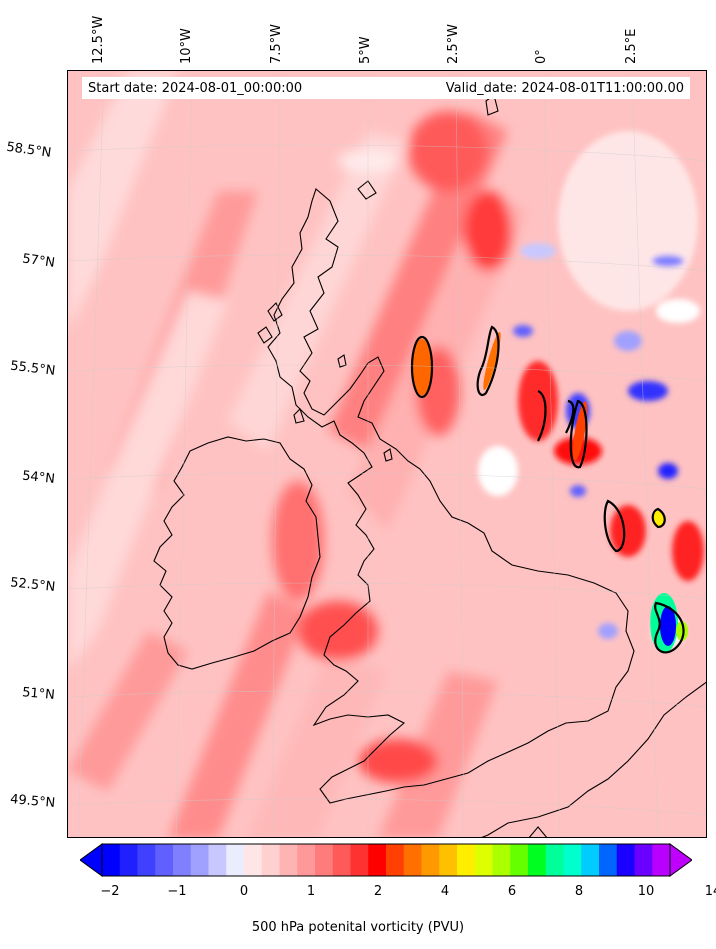 This screenshot has height=949, width=716. Describe the element at coordinates (512, 891) in the screenshot. I see `colorbar-tick: 6` at that location.